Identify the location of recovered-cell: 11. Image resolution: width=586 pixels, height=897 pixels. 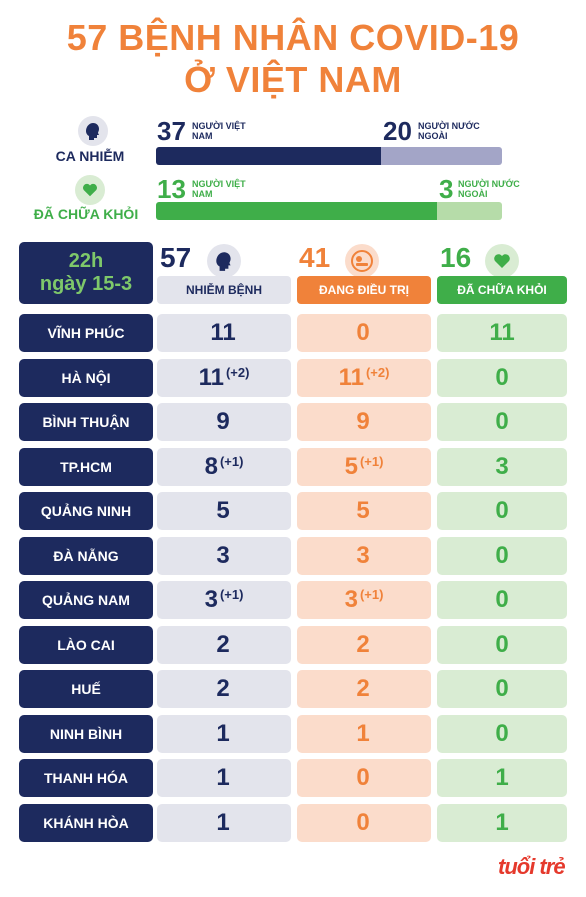
(502, 333).